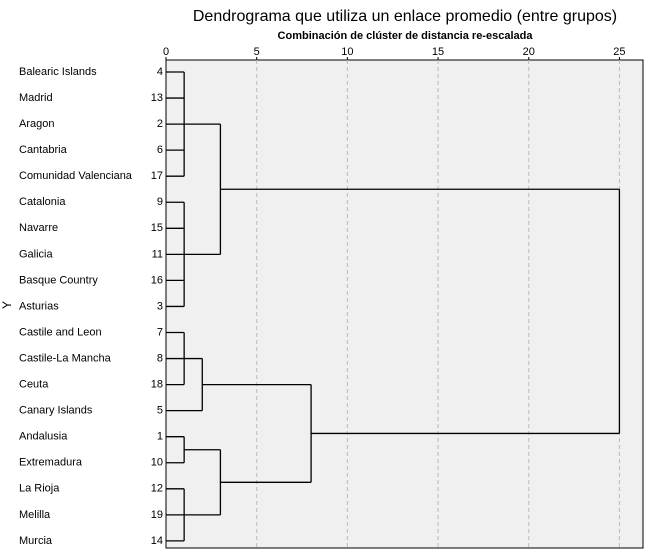 The width and height of the screenshot is (651, 551). What do you see at coordinates (157, 489) in the screenshot?
I see `leaf-case: 12` at bounding box center [157, 489].